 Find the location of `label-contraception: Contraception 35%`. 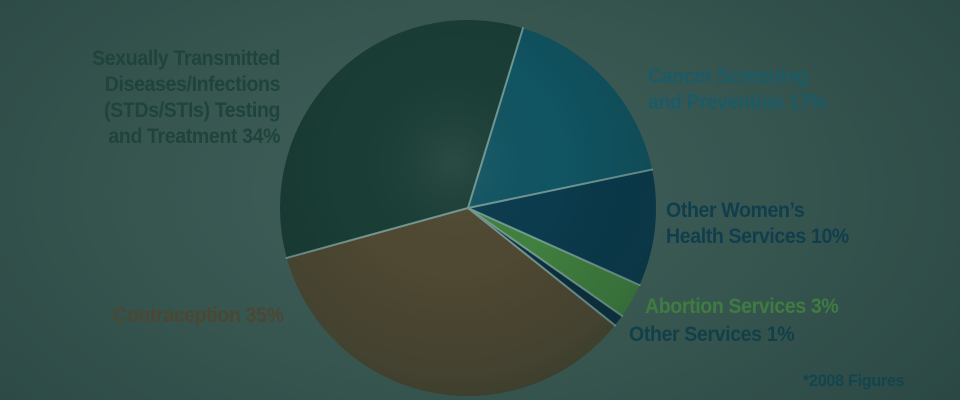

label-contraception: Contraception 35% is located at coordinates (198, 316).